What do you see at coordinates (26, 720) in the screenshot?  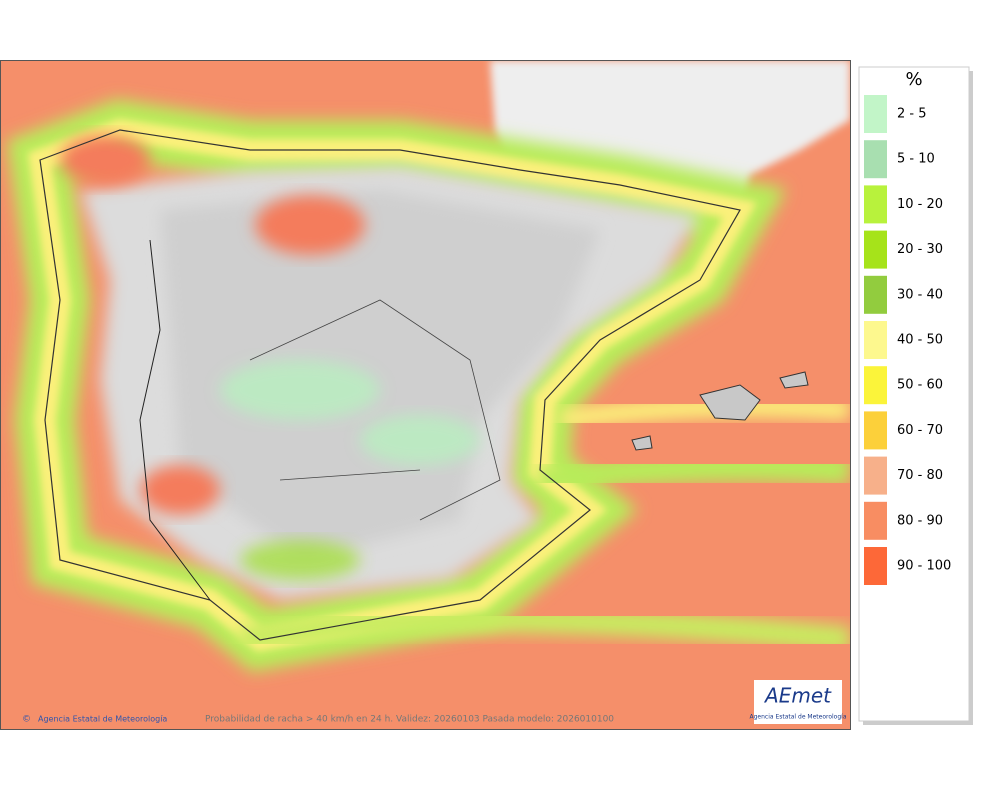 I see `credit-icon: ©` at bounding box center [26, 720].